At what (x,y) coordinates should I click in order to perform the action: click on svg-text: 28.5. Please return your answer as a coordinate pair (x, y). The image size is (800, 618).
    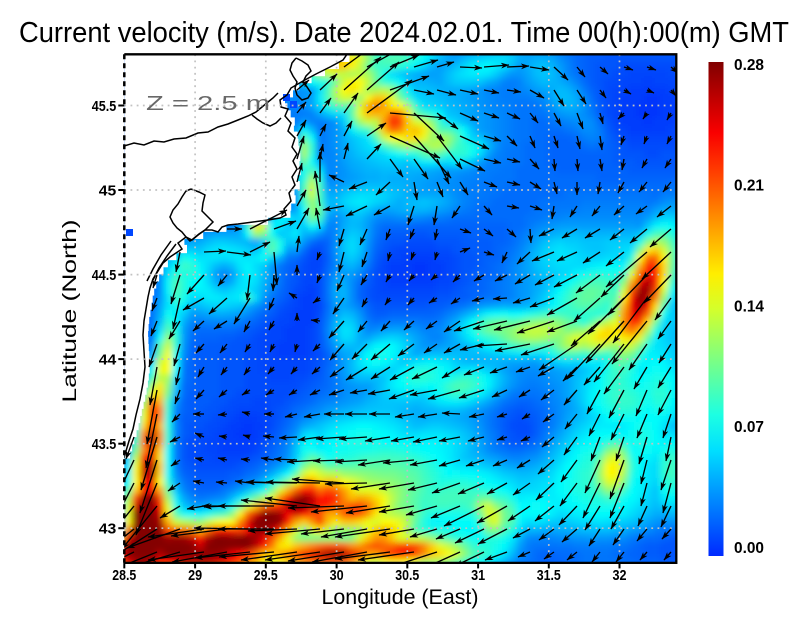
    Looking at the image, I should click on (124, 576).